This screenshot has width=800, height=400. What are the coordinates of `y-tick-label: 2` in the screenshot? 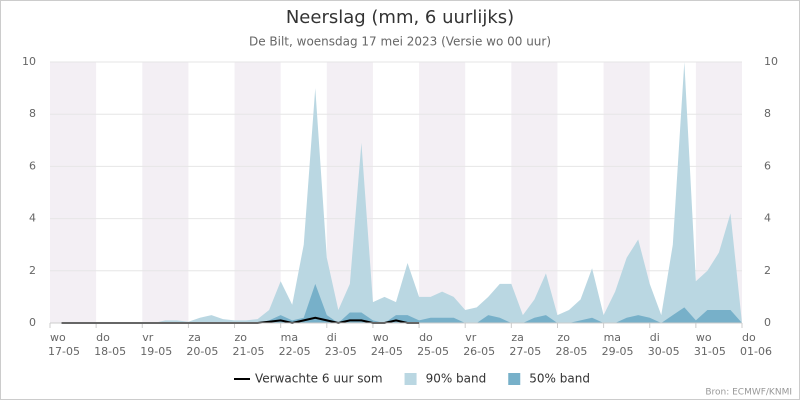 It's located at (32, 270).